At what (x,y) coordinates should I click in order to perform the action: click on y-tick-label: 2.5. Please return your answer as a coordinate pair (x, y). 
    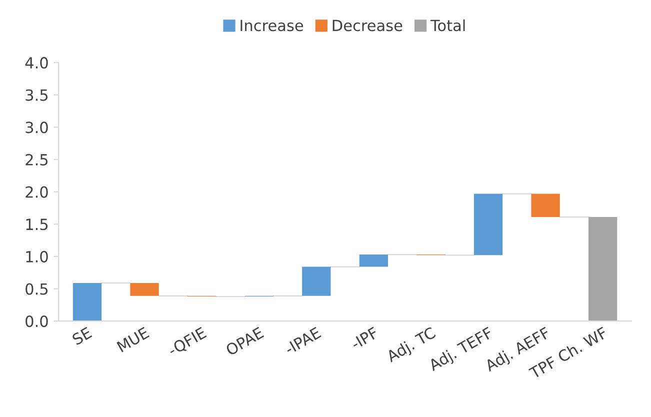
    Looking at the image, I should click on (37, 160).